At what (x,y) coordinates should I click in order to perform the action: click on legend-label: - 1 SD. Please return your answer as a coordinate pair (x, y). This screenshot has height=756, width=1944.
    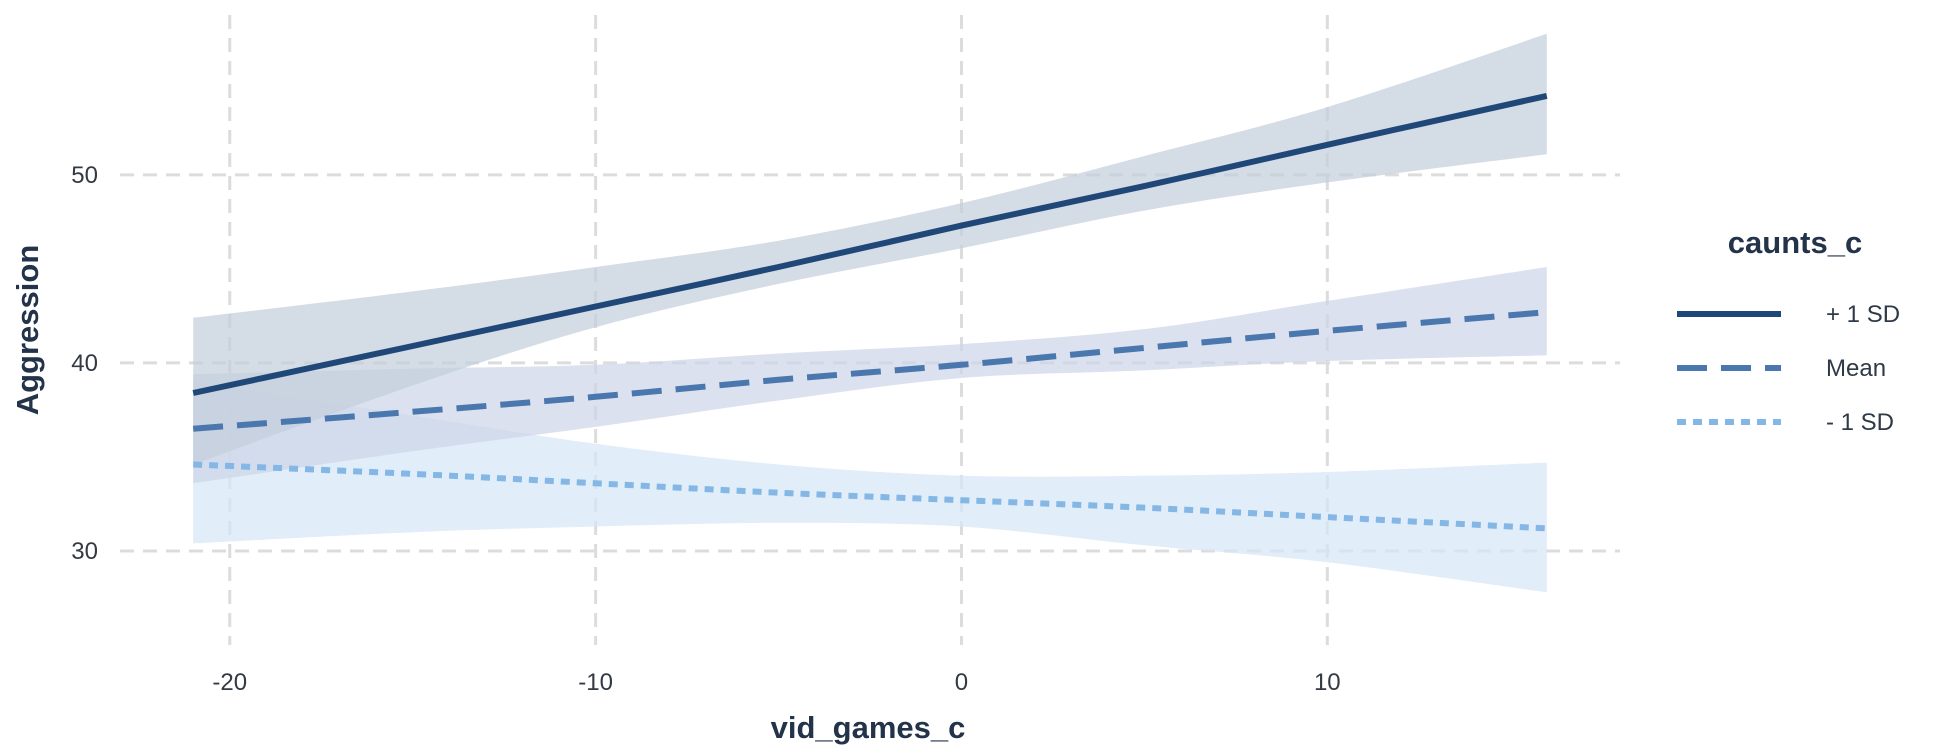
    Looking at the image, I should click on (1860, 422).